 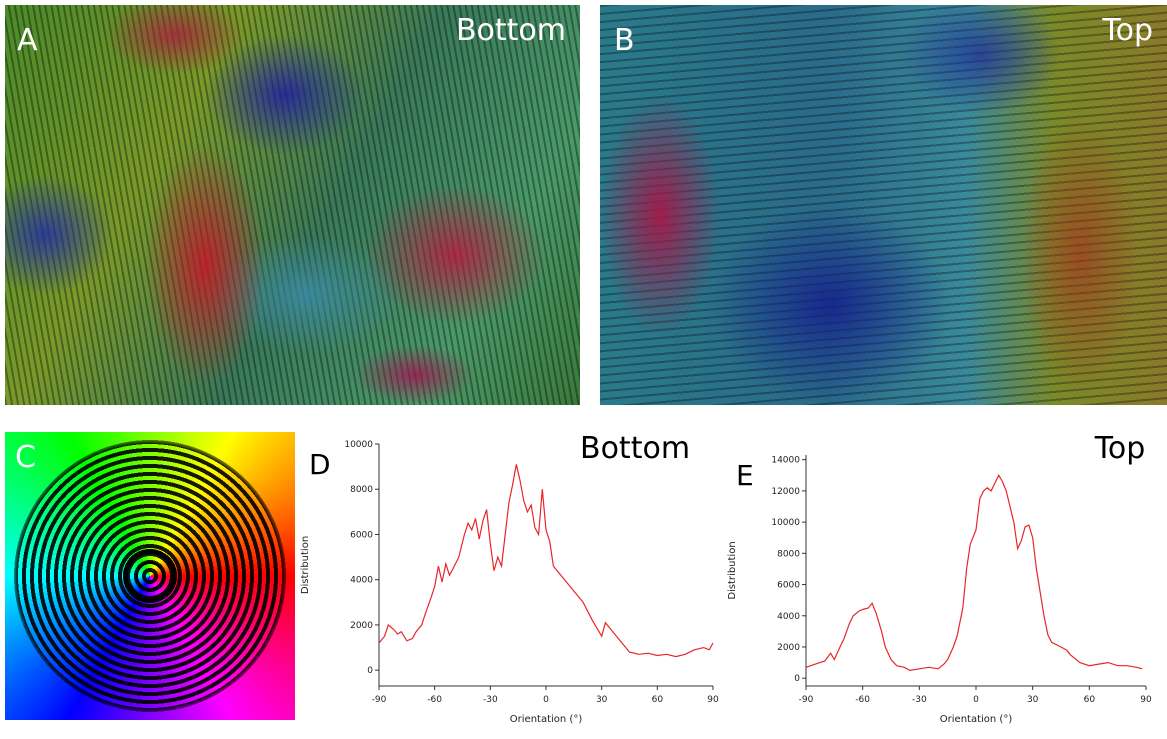 I want to click on image-caption: Bottom, so click(x=510, y=30).